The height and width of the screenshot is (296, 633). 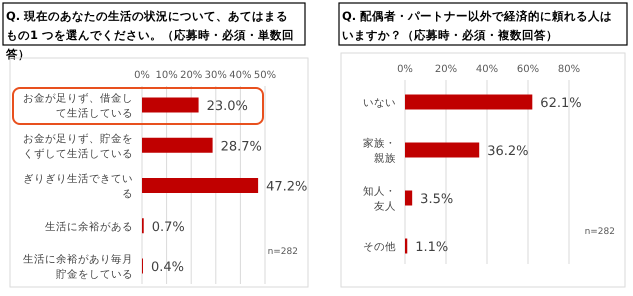 What do you see at coordinates (89, 226) in the screenshot?
I see `y-tick-label: 生活に余裕がある` at bounding box center [89, 226].